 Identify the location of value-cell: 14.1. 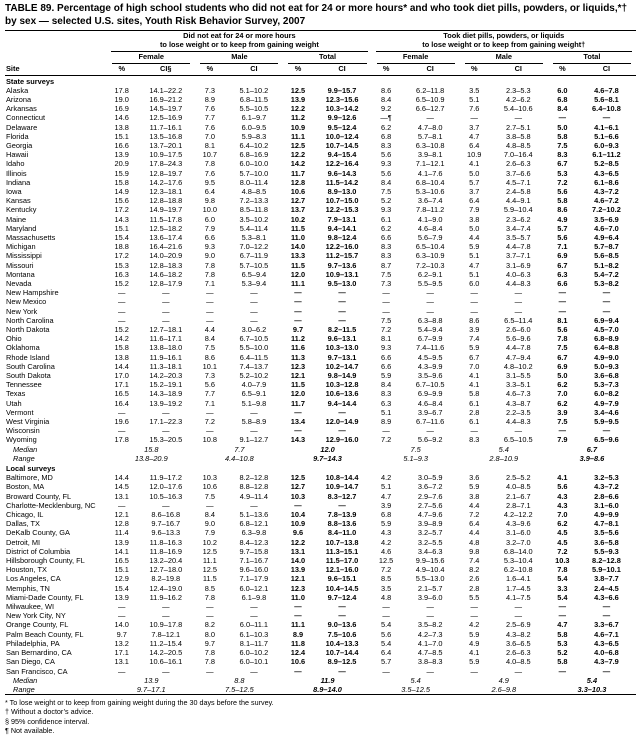
(121, 551).